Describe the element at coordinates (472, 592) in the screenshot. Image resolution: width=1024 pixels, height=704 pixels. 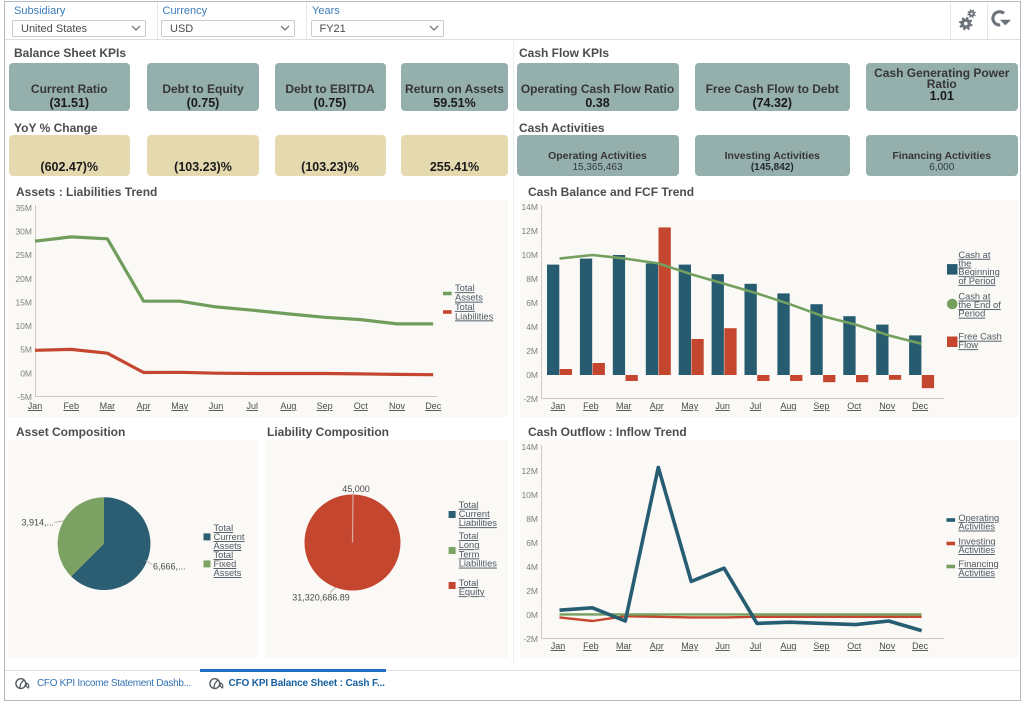
I see `svg-text: Equity` at that location.